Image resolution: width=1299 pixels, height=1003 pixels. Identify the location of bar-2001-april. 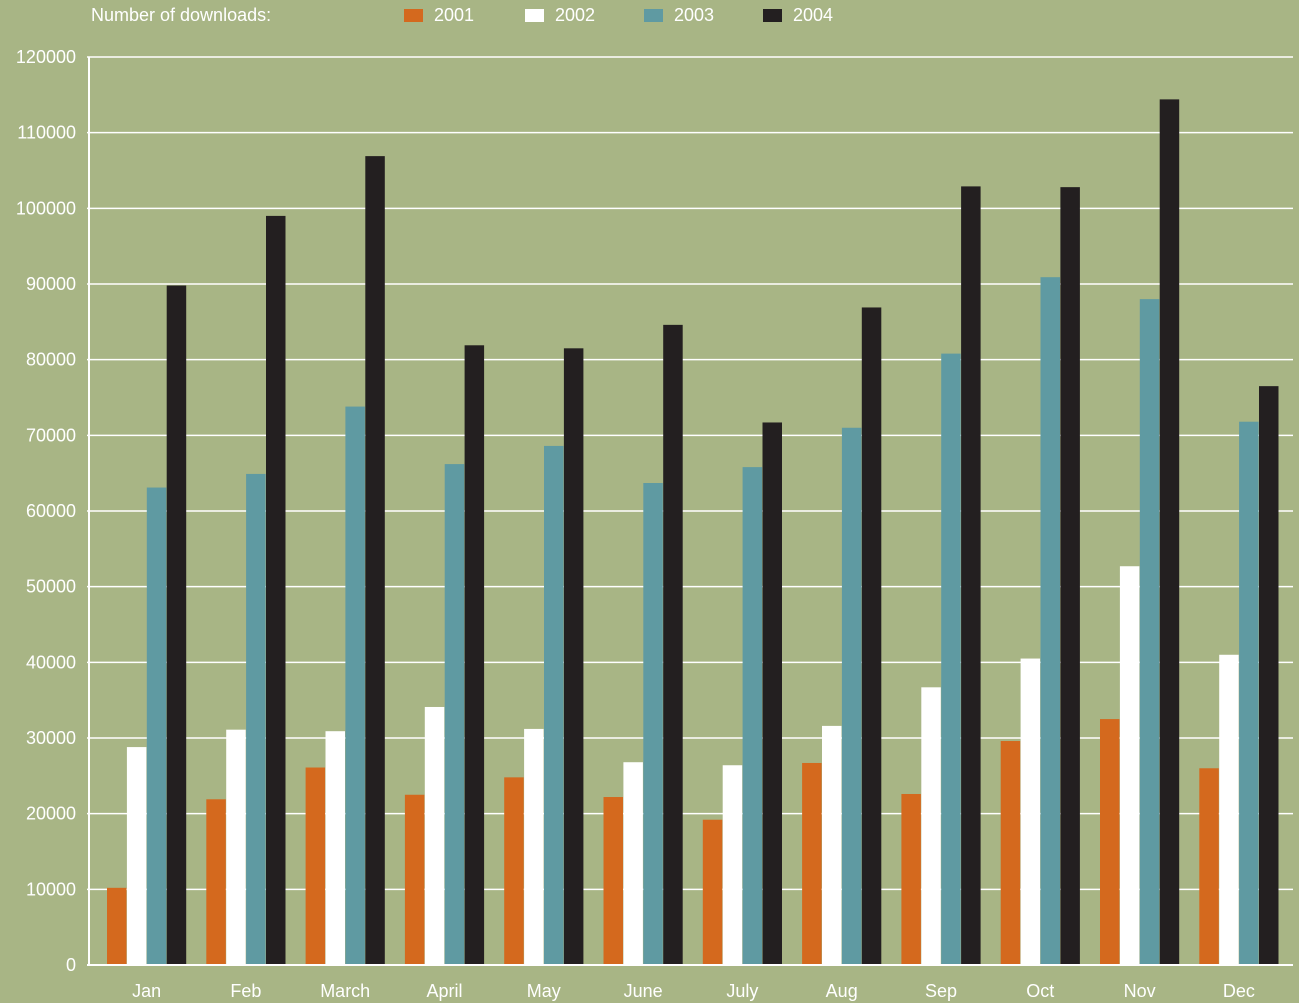
(414, 879).